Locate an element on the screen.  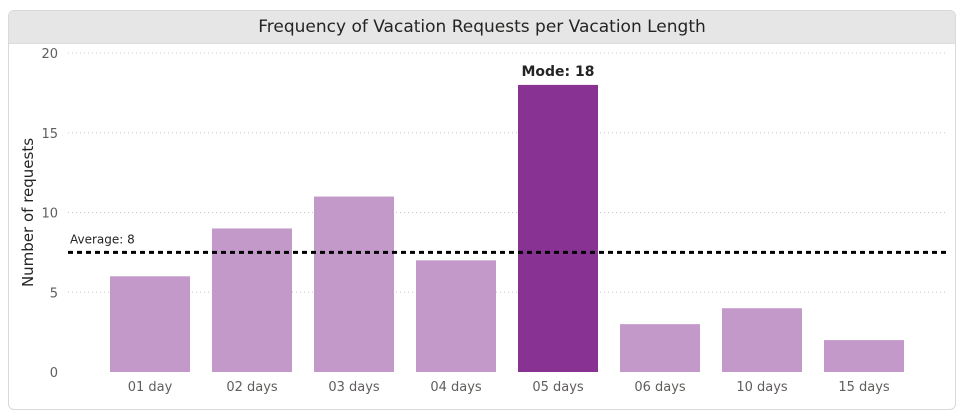
y-tick-label: 15 is located at coordinates (49, 134).